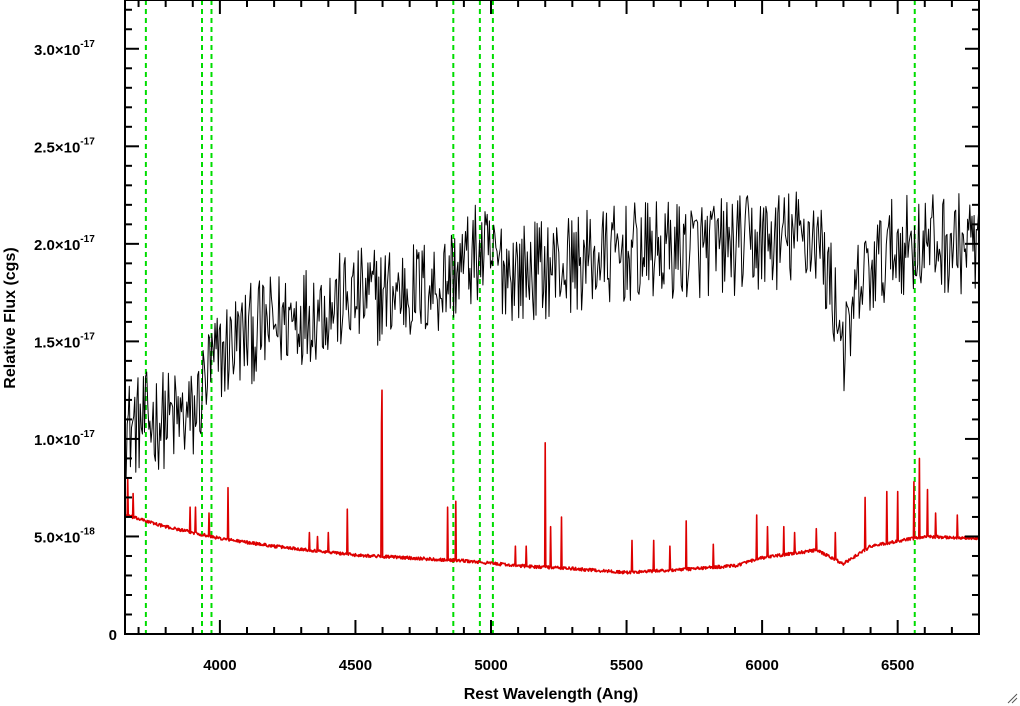 This screenshot has height=706, width=1020. Describe the element at coordinates (57, 537) in the screenshot. I see `y-tick-mantissa: 5.0×10` at that location.